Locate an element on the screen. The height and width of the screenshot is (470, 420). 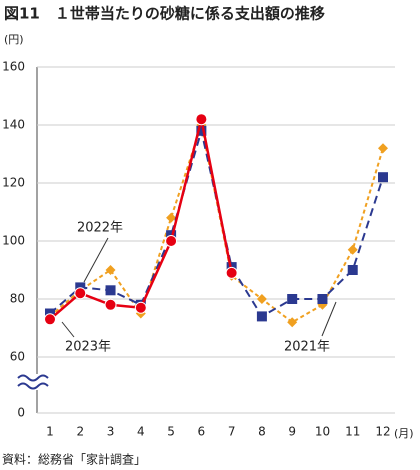
x-tick-label: 5 is located at coordinates (171, 432).